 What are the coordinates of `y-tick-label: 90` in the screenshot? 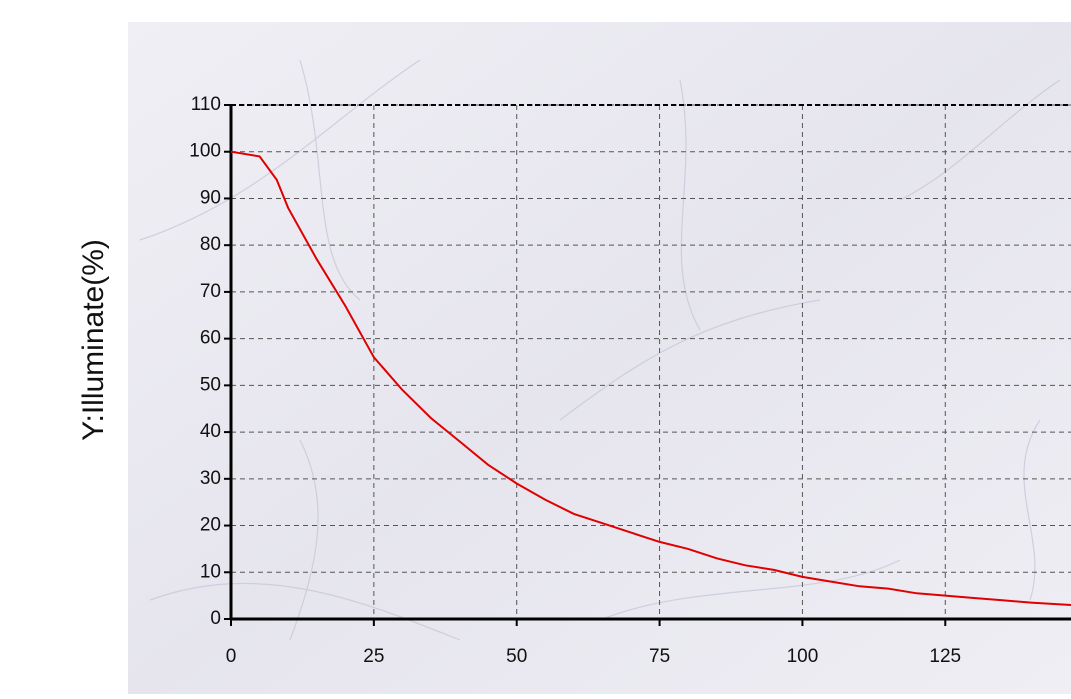 It's located at (210, 197).